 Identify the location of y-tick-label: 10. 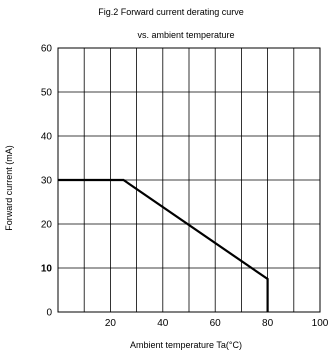
(47, 269).